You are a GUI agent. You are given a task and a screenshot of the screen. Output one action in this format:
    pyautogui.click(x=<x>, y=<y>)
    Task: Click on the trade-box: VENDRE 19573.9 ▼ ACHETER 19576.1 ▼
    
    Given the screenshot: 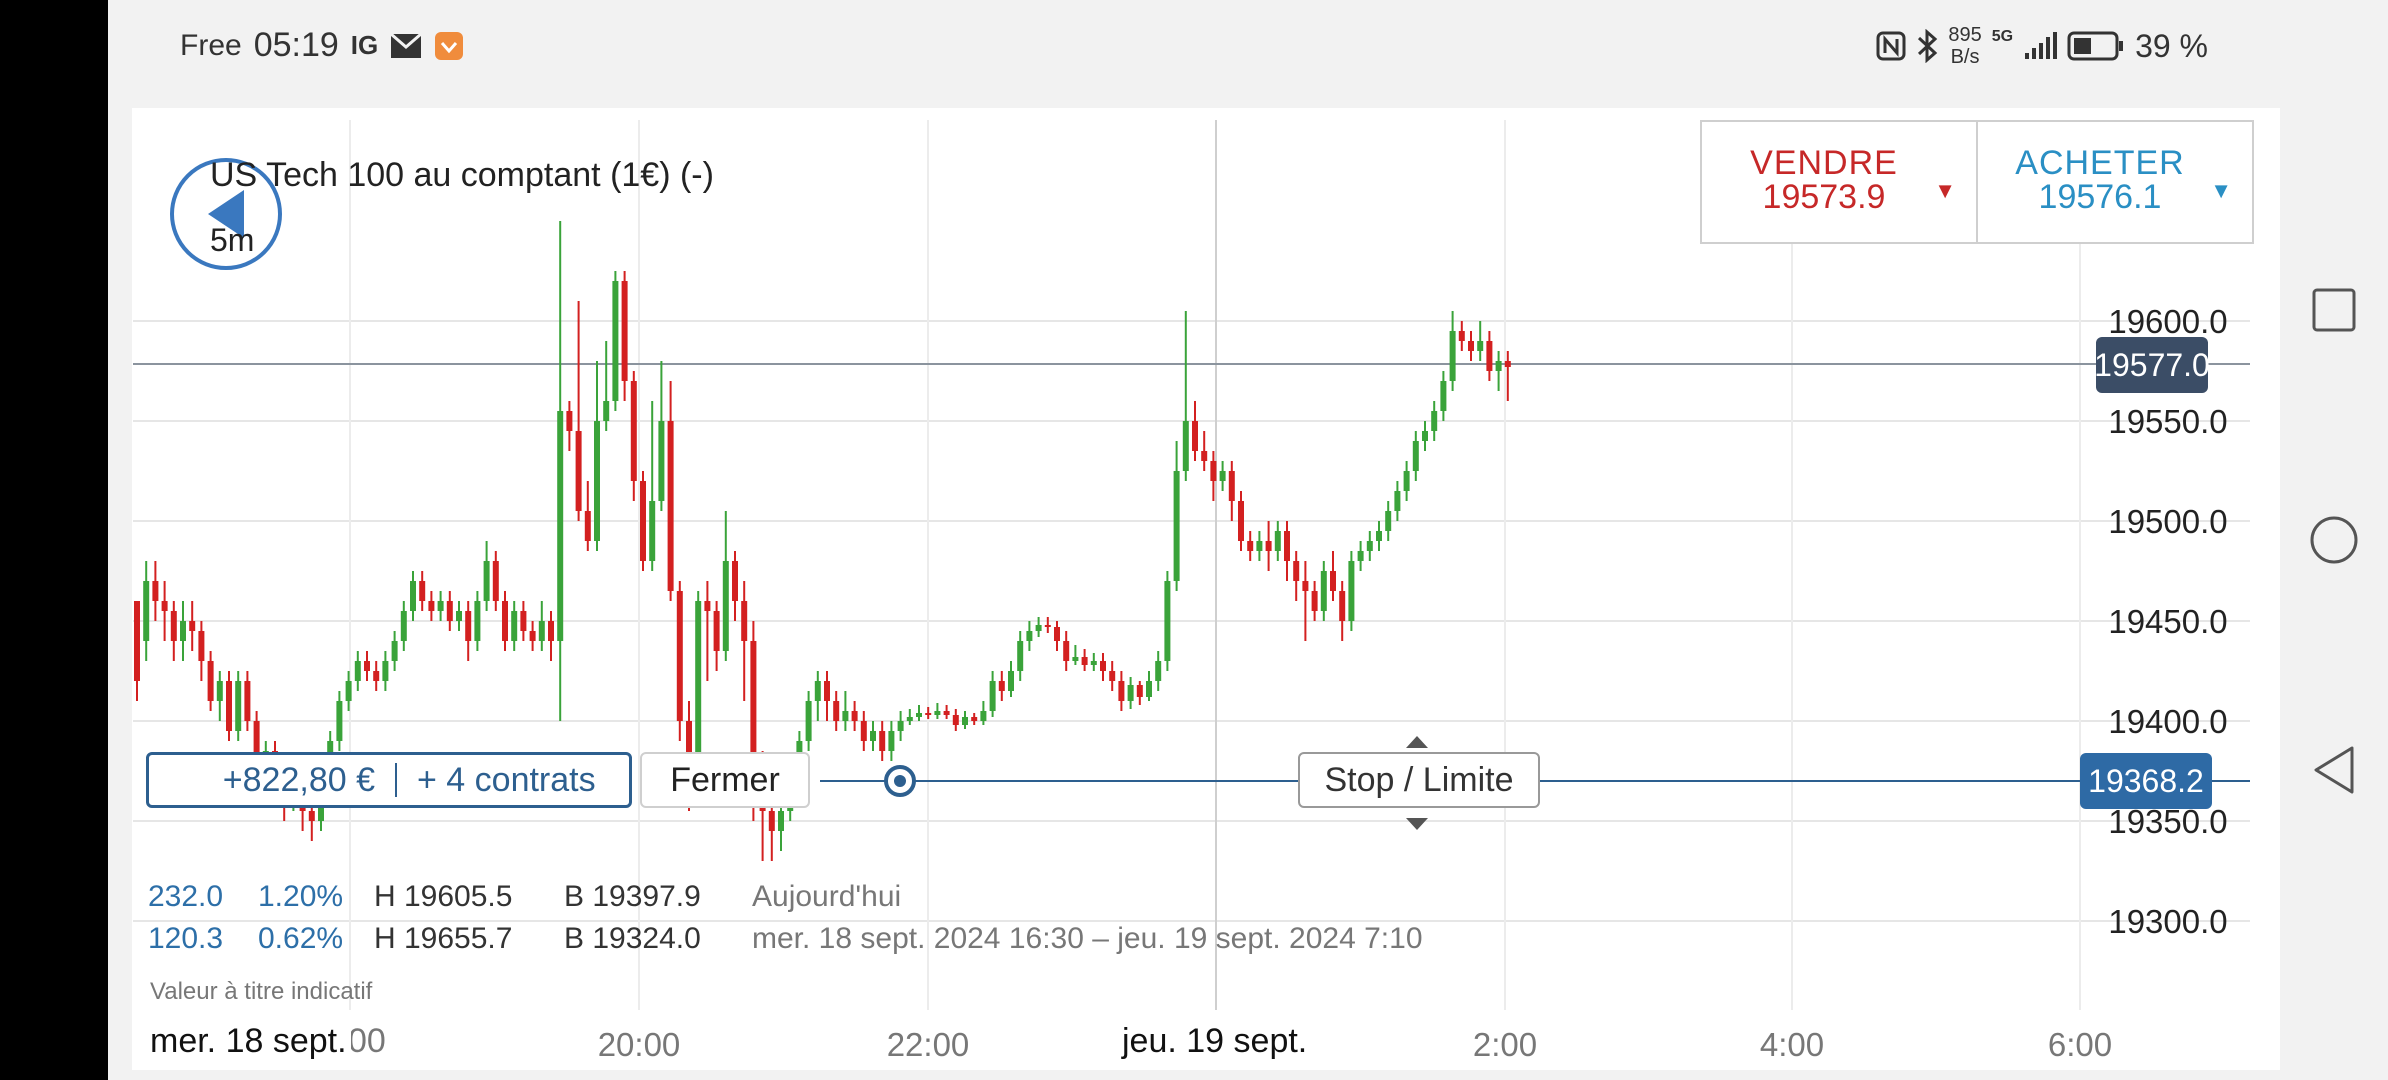 What is the action you would take?
    pyautogui.click(x=1977, y=182)
    